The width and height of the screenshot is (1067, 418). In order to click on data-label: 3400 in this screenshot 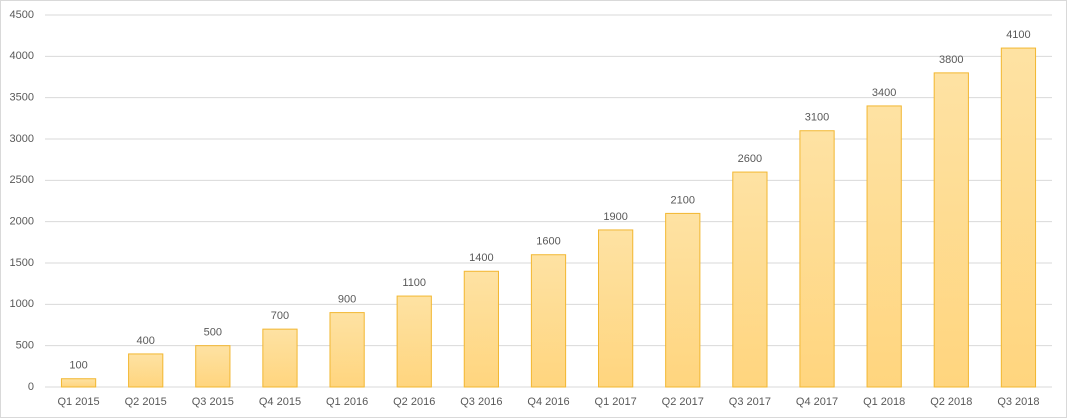, I will do `click(884, 93)`.